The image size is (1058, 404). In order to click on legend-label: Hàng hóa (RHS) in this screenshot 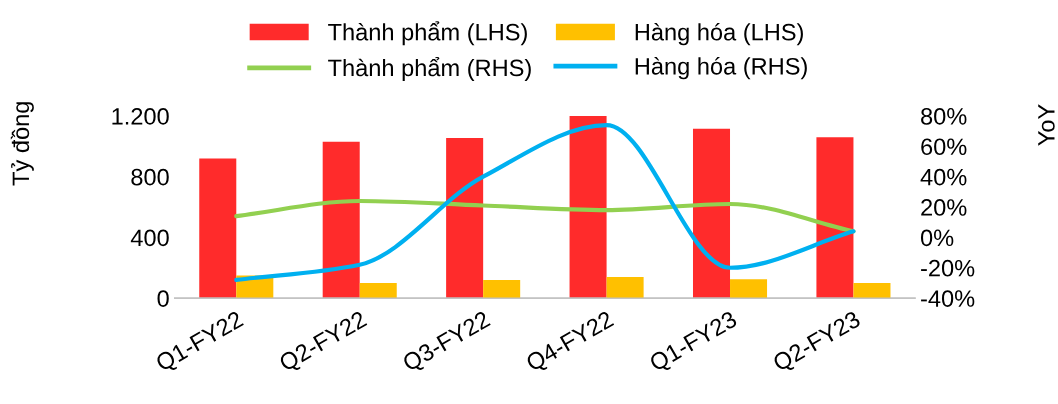, I will do `click(721, 68)`.